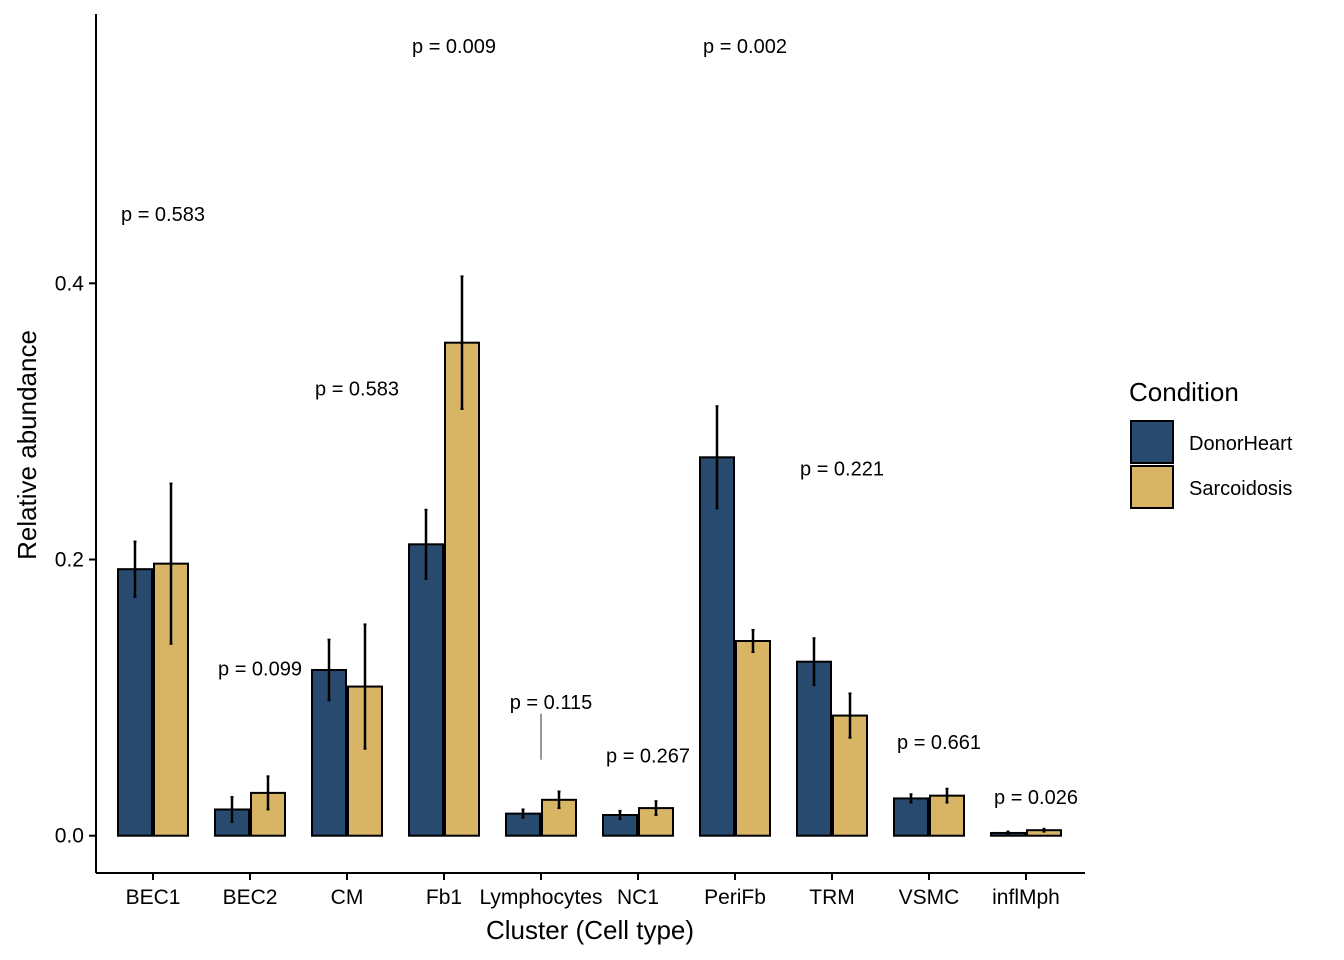 The height and width of the screenshot is (960, 1344). Describe the element at coordinates (69, 560) in the screenshot. I see `y-tick-label: 0.2` at that location.